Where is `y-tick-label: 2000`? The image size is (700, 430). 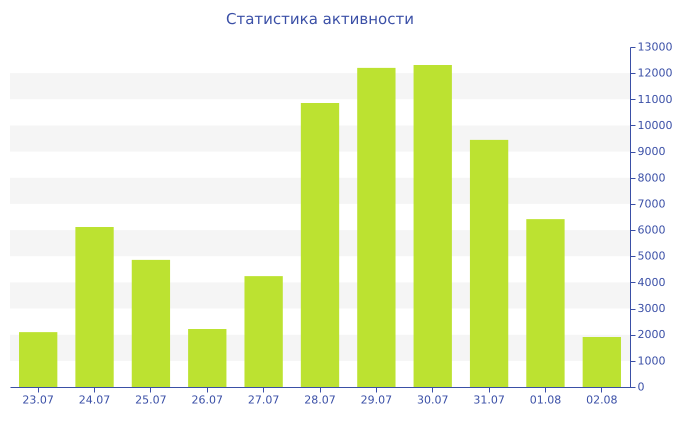
y-tick-label: 2000 is located at coordinates (652, 335).